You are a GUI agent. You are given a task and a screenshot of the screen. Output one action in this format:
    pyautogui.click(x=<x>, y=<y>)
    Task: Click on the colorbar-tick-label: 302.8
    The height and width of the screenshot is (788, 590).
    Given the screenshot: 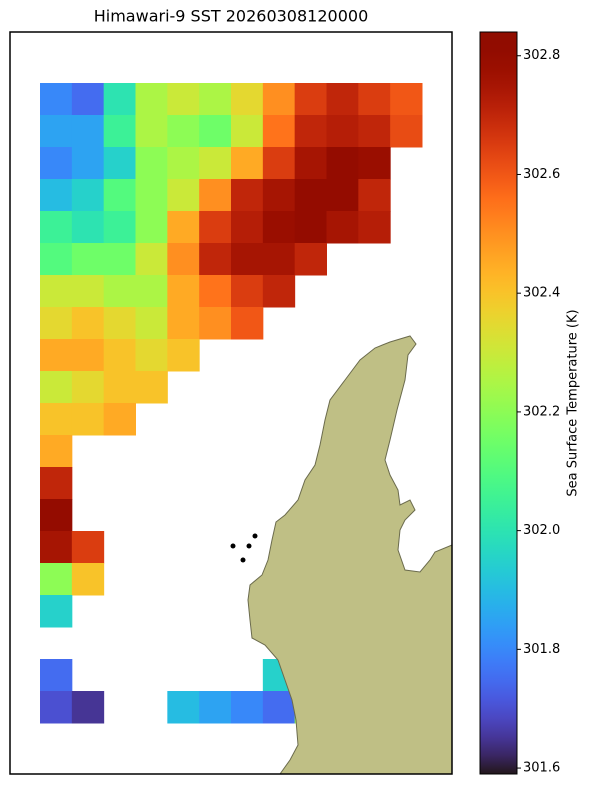 What is the action you would take?
    pyautogui.click(x=541, y=55)
    